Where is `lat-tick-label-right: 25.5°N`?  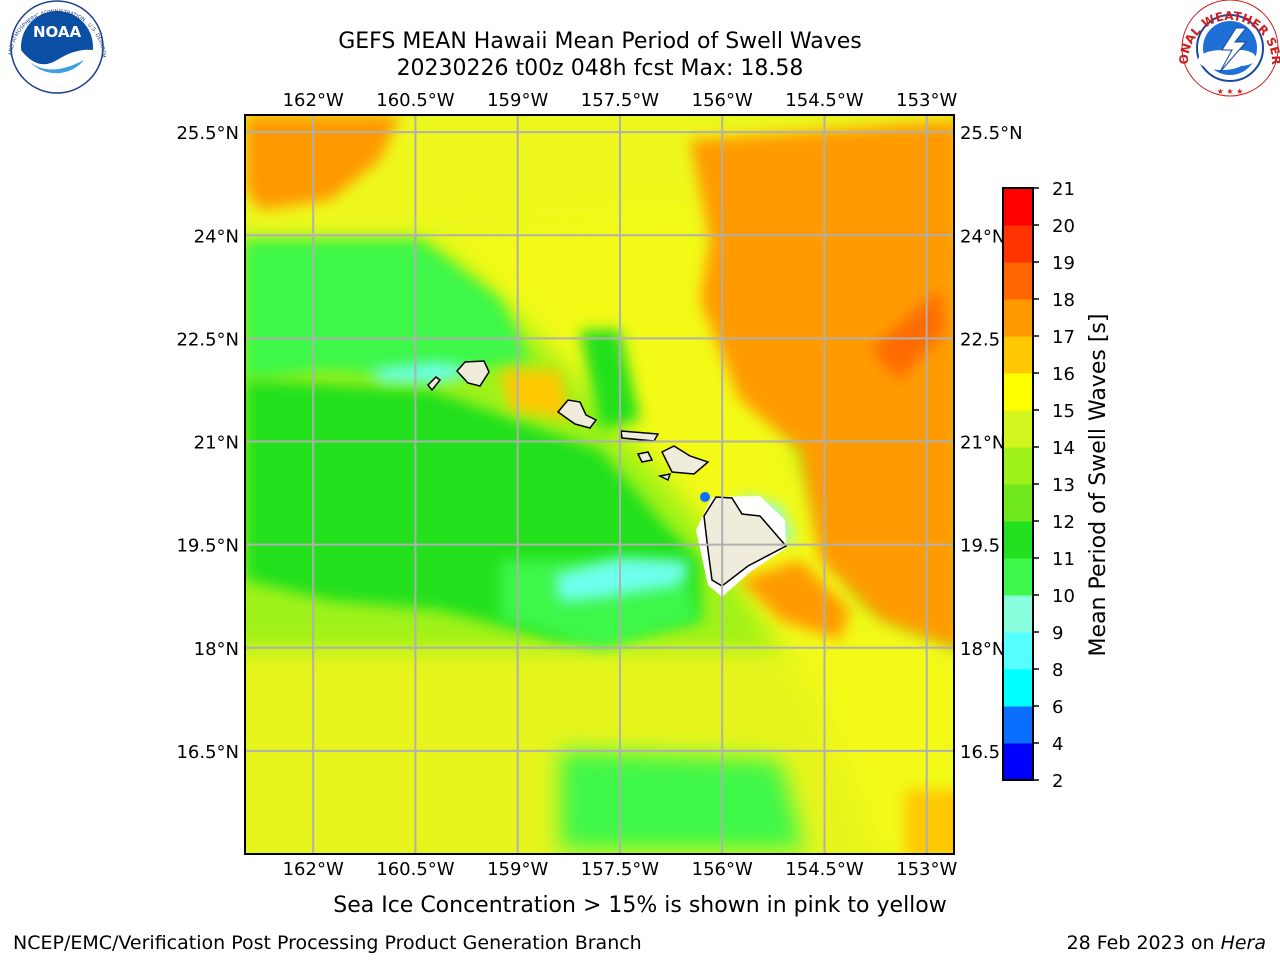
lat-tick-label-right: 25.5°N is located at coordinates (991, 133).